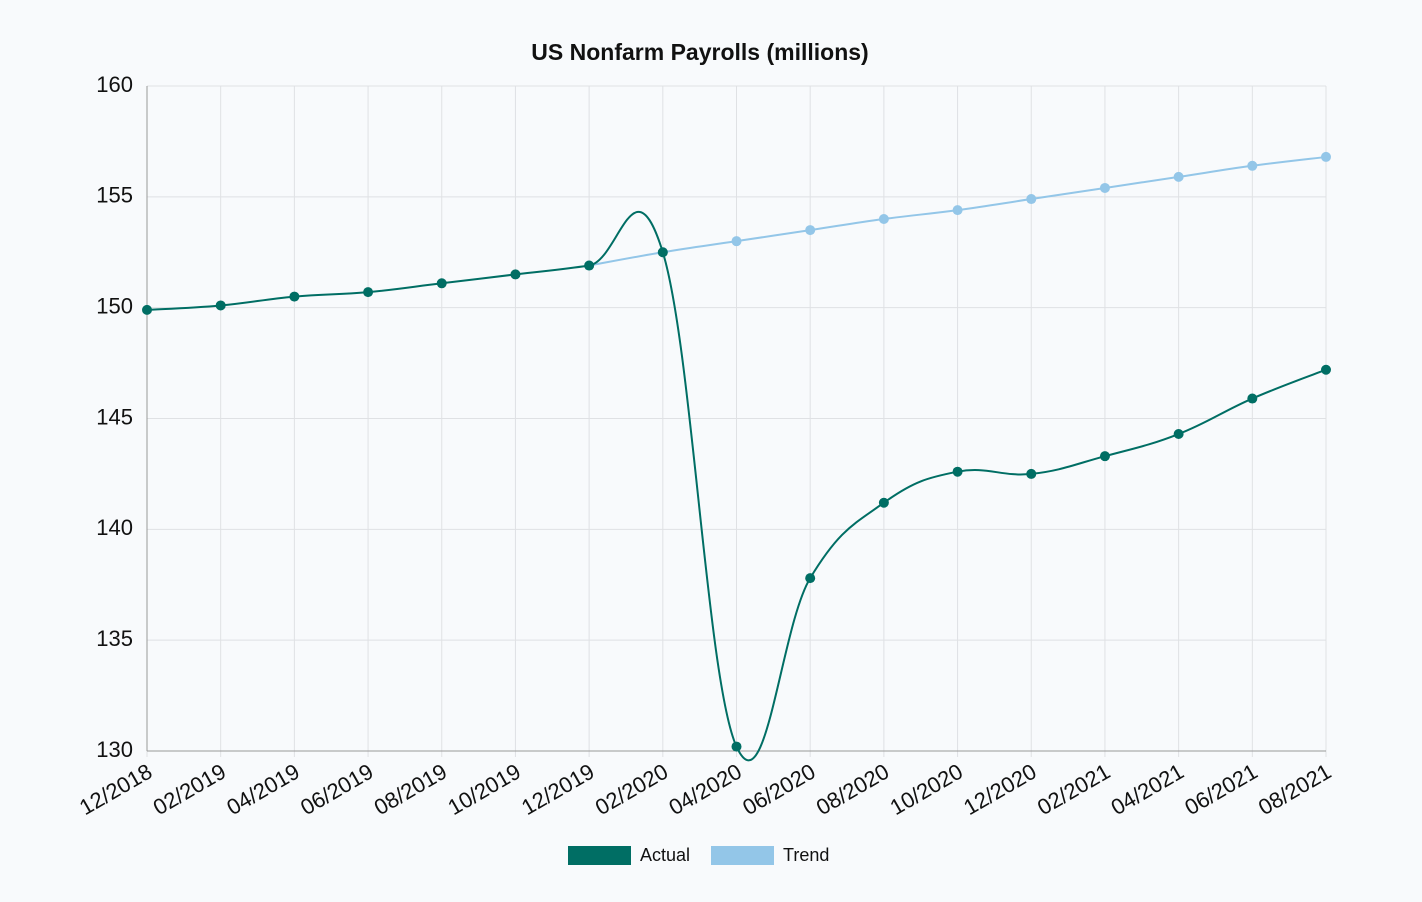 Image resolution: width=1422 pixels, height=902 pixels. What do you see at coordinates (557, 789) in the screenshot?
I see `x-tick-label: 12/2019` at bounding box center [557, 789].